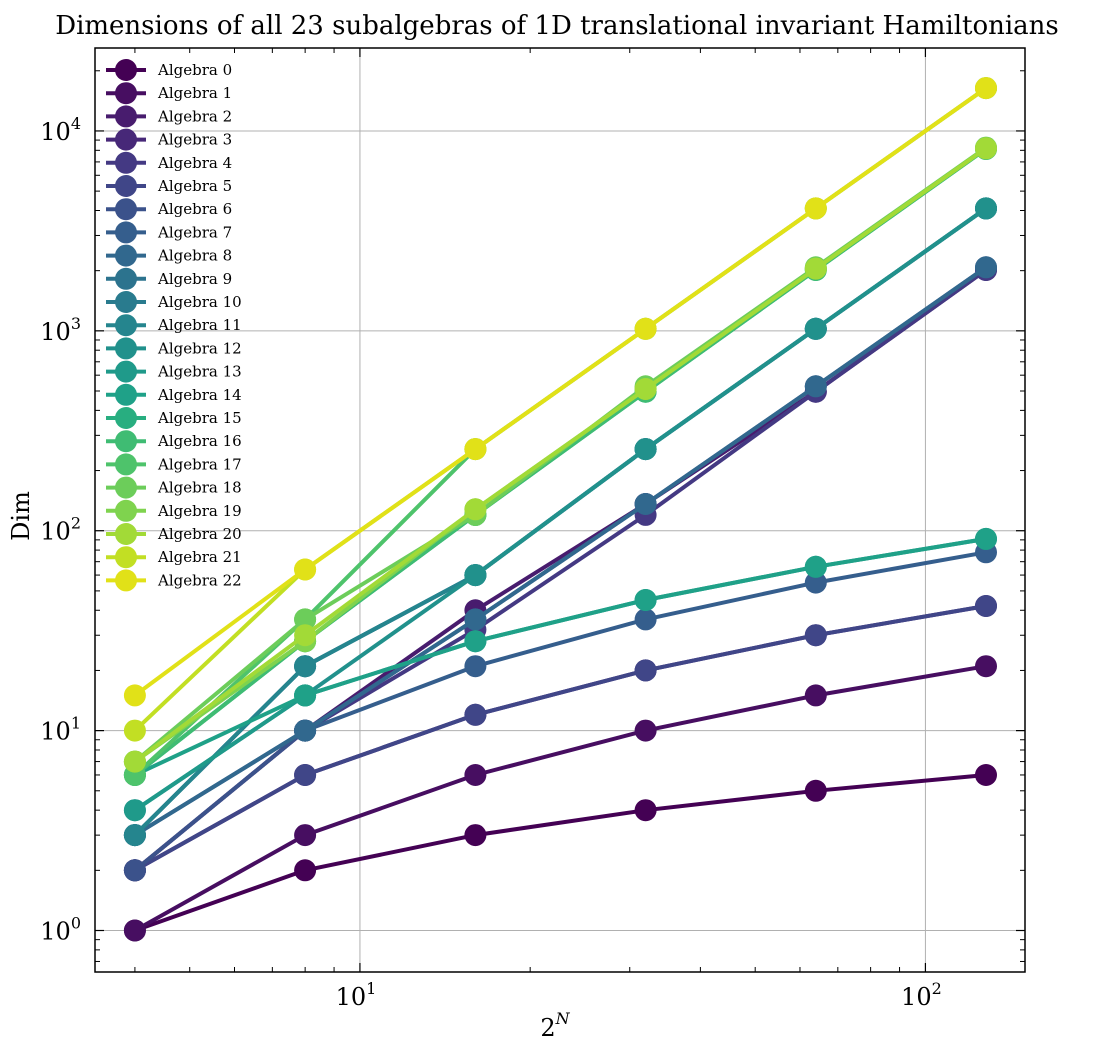  What do you see at coordinates (60, 530) in the screenshot?
I see `y-tick-label: 10²` at bounding box center [60, 530].